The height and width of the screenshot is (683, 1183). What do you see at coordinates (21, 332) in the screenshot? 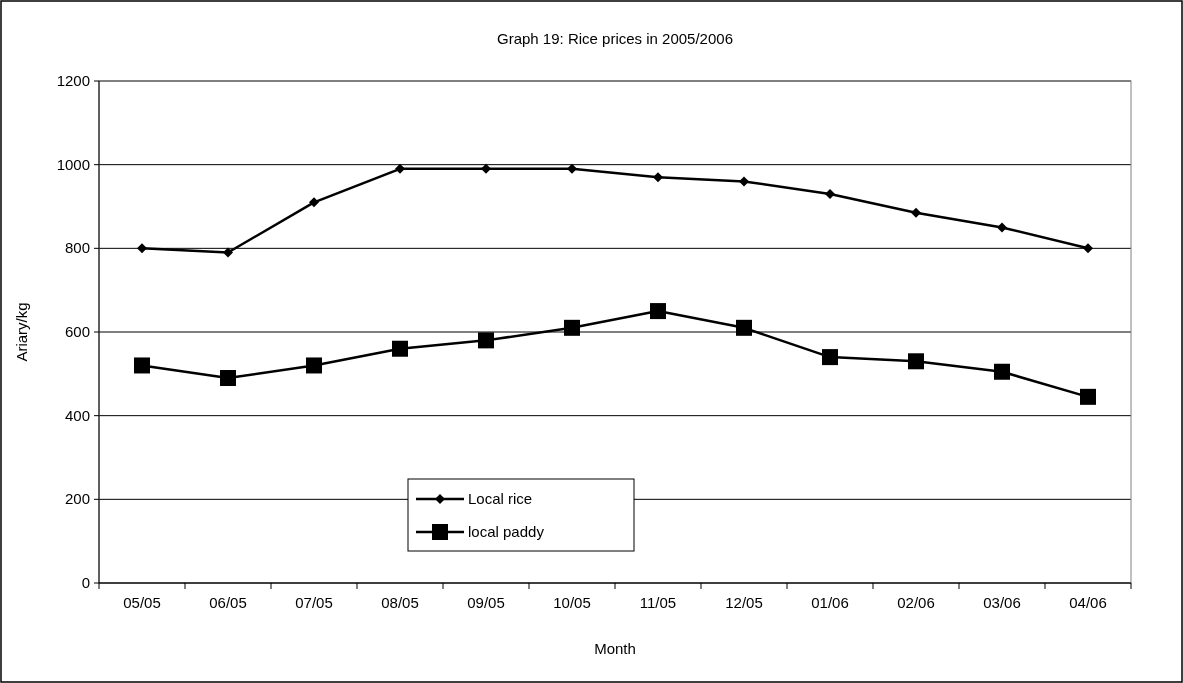
I see `y-axis-title: Ariary/kg` at bounding box center [21, 332].